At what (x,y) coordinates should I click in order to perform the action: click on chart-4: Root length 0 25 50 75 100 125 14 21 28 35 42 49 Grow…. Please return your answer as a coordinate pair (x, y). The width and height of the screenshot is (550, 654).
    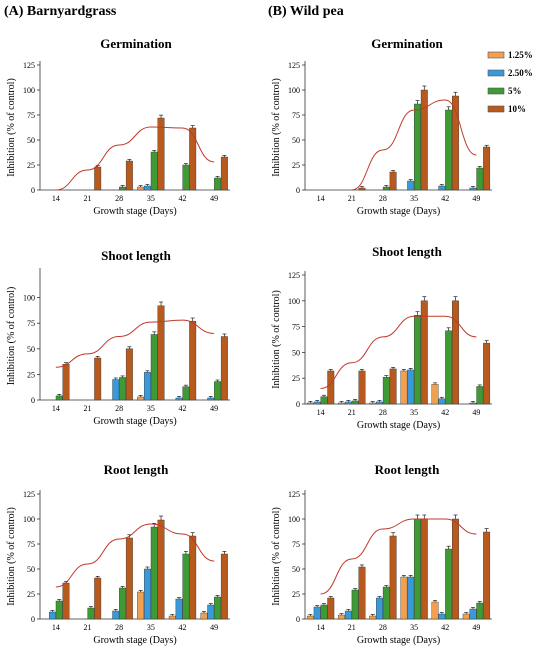
    Looking at the image, I should click on (118, 554).